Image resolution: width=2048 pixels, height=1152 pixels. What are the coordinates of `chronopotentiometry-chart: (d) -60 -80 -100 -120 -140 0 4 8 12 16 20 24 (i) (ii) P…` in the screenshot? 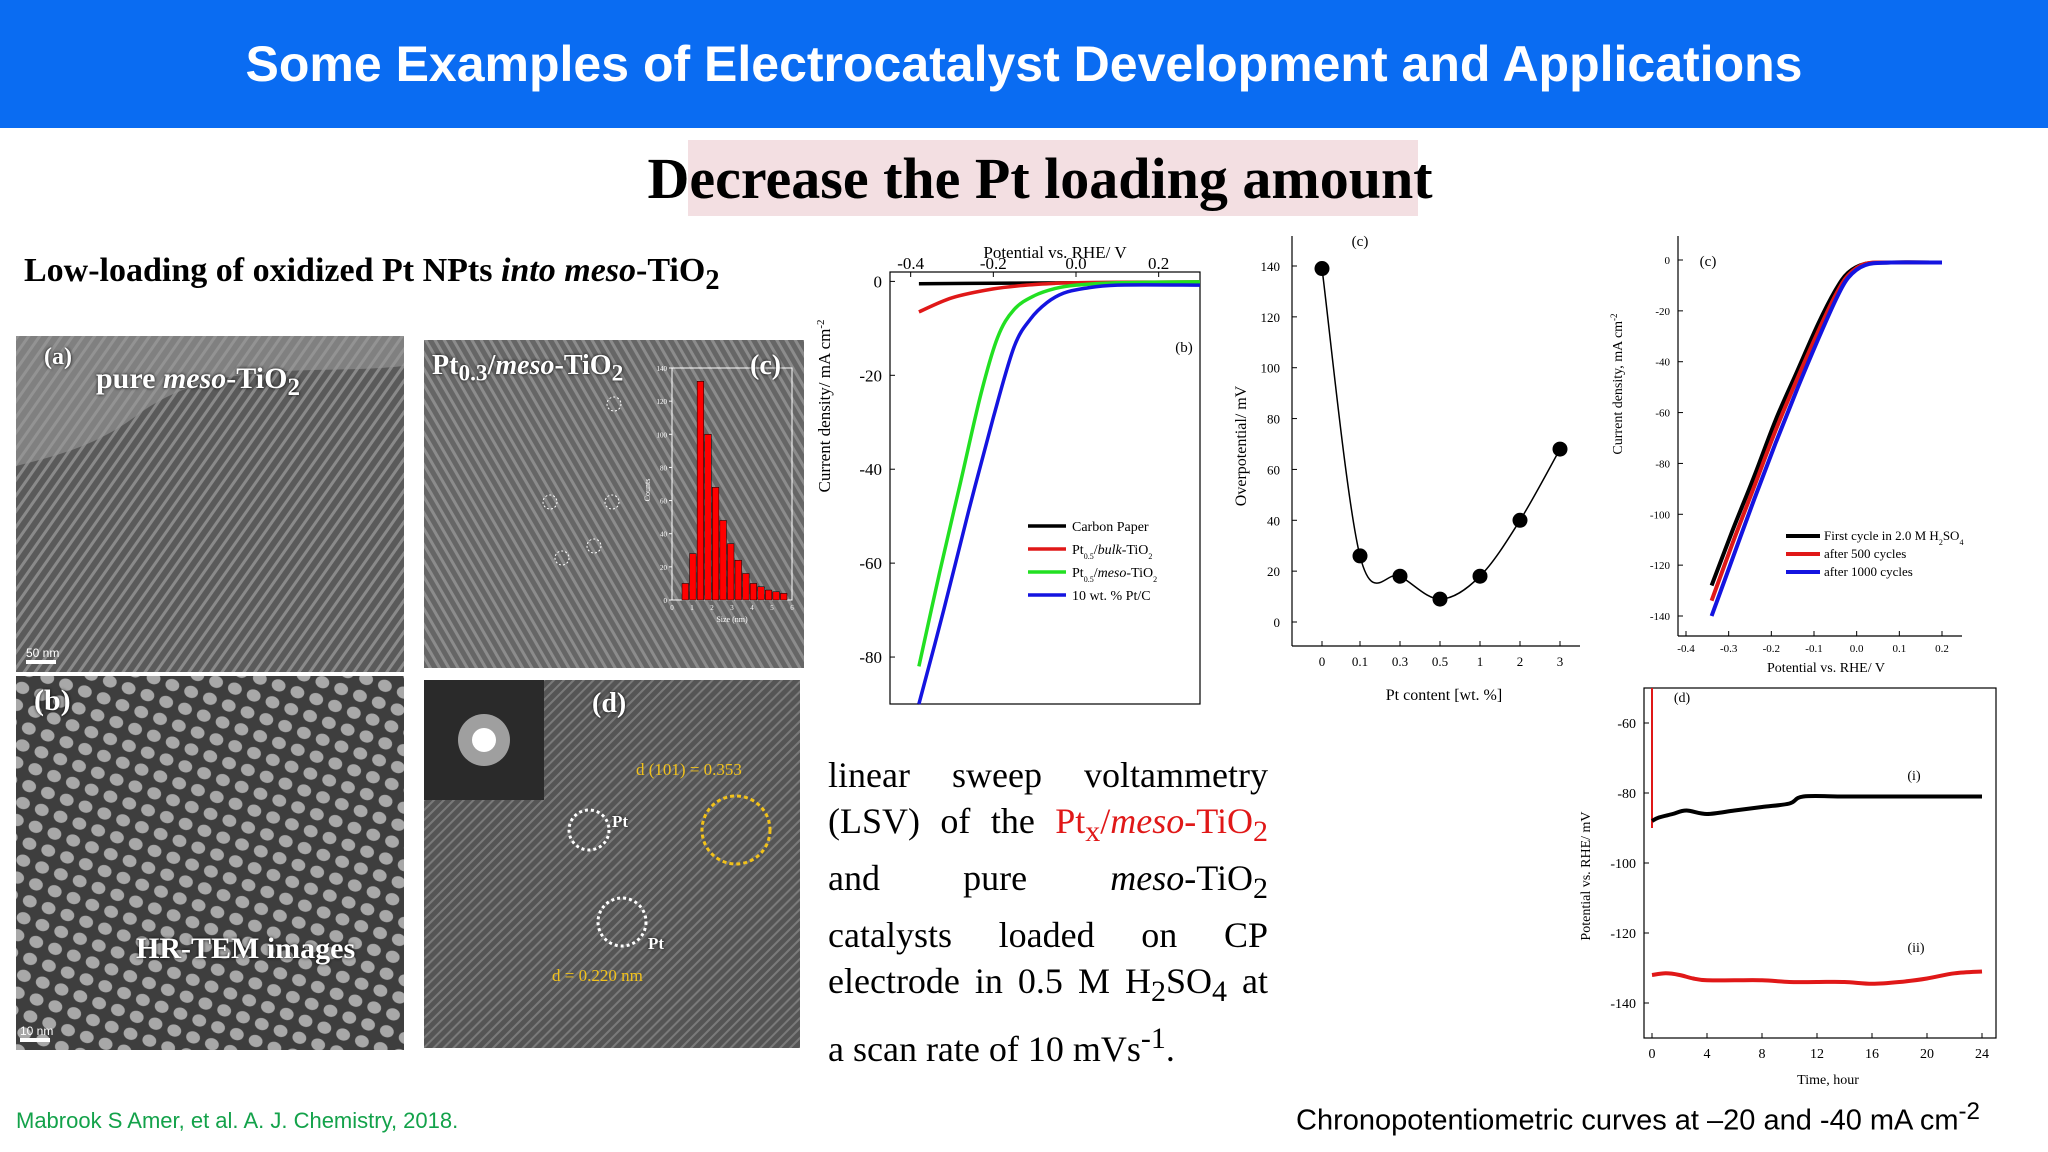 It's located at (1788, 887).